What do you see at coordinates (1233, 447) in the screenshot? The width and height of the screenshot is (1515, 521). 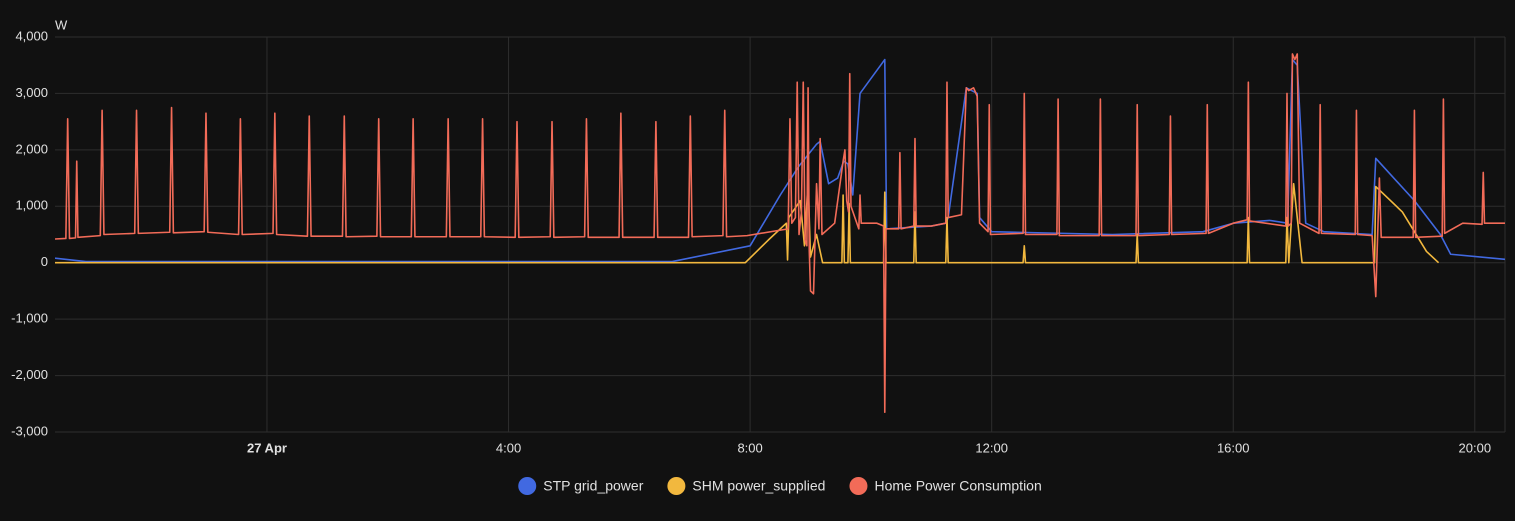 I see `x-tick-label: 16:00` at bounding box center [1233, 447].